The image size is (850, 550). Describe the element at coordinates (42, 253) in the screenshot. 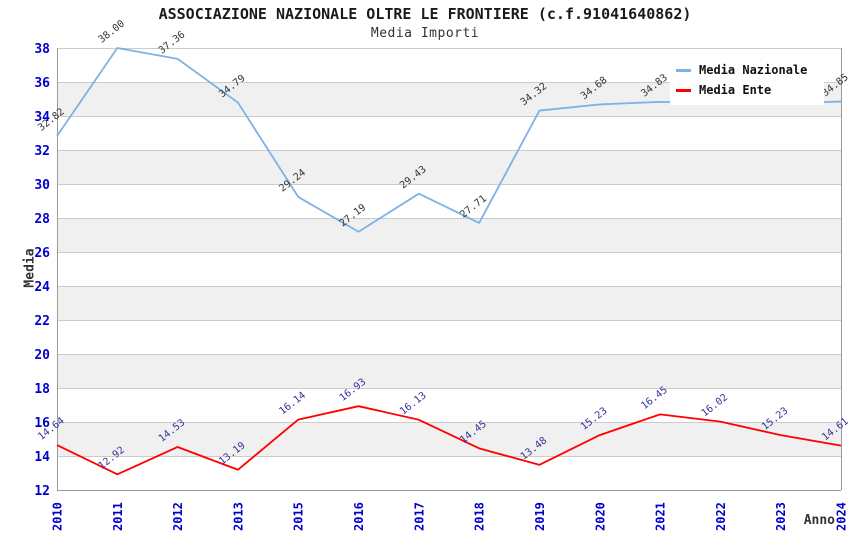

I see `y-tick-label: 26` at that location.